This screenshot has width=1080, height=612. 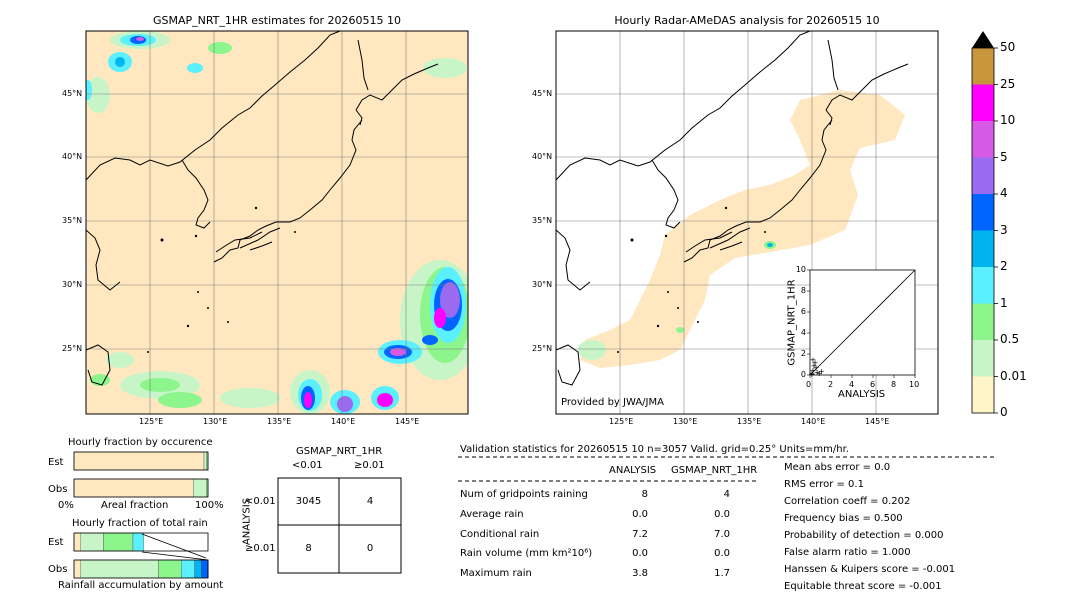 I want to click on left-lat-label: 25°N, so click(x=72, y=348).